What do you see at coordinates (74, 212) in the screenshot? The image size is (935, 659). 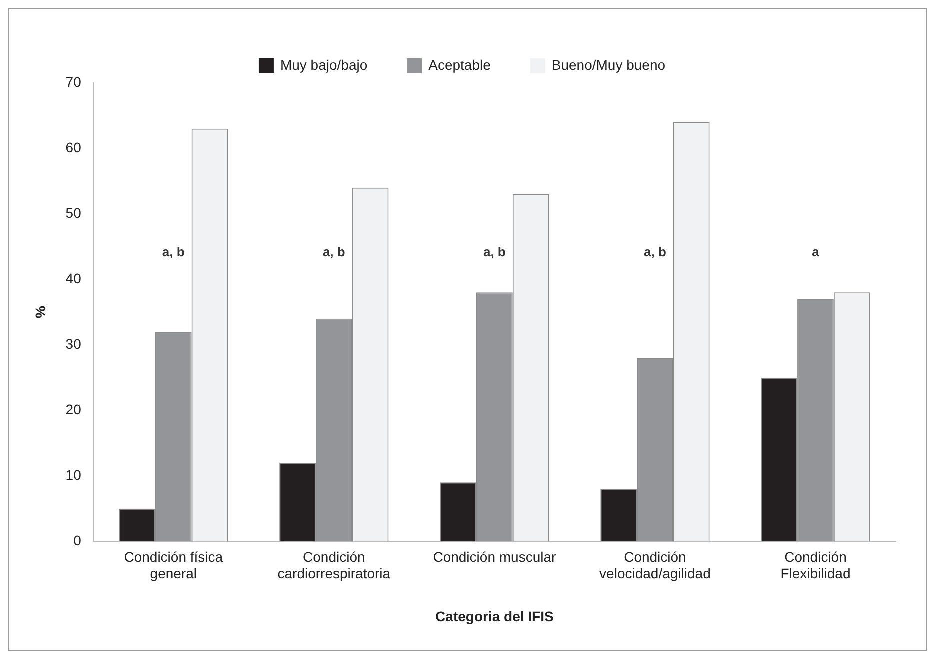 I see `y-tick-label: 50` at bounding box center [74, 212].